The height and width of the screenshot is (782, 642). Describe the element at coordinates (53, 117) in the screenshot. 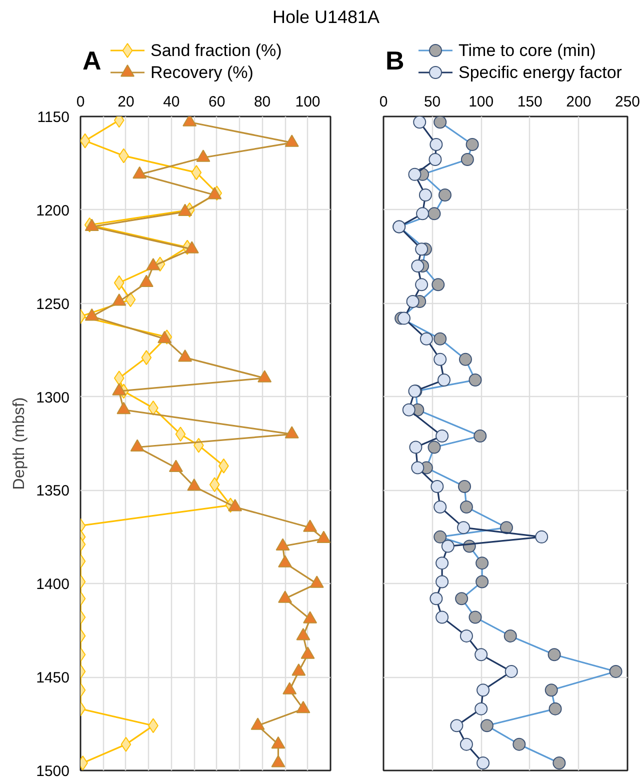

I see `y-tick-label: 1150` at that location.